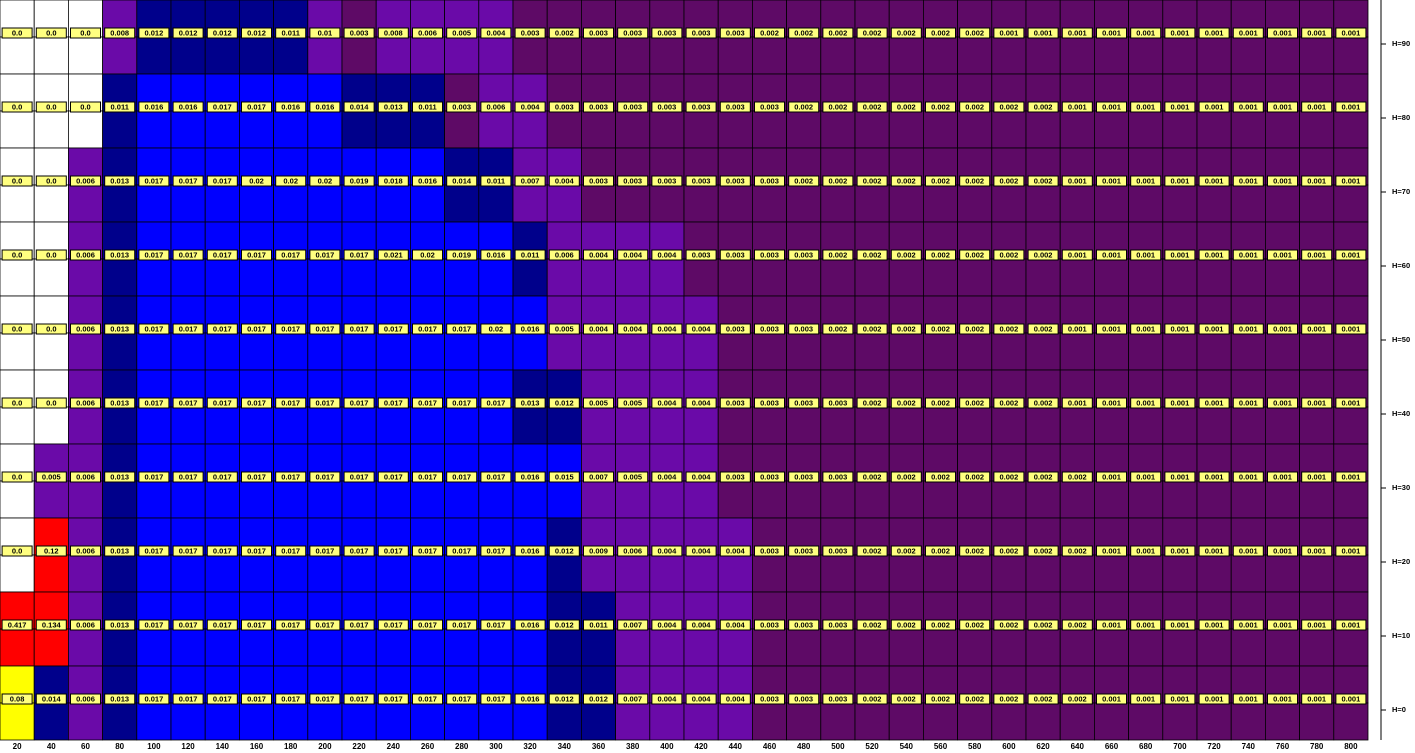  Describe the element at coordinates (257, 746) in the screenshot. I see `x-tick-label: 160` at that location.